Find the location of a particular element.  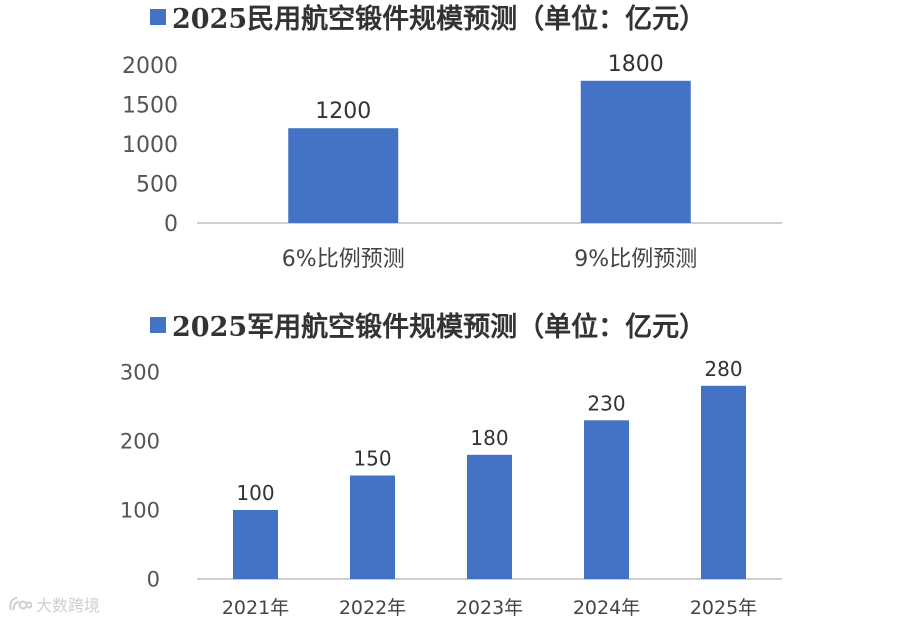

y-tick-label: 1500 is located at coordinates (150, 105).